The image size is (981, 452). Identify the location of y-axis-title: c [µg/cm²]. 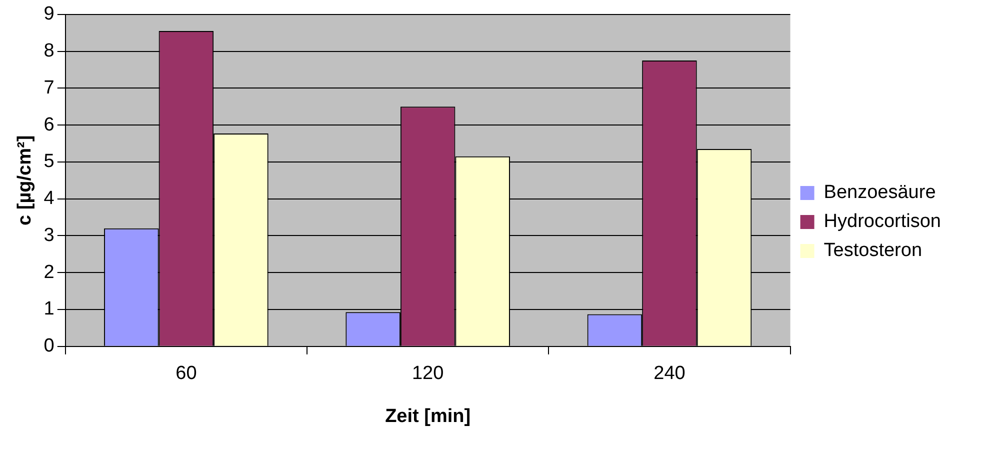
(25, 180).